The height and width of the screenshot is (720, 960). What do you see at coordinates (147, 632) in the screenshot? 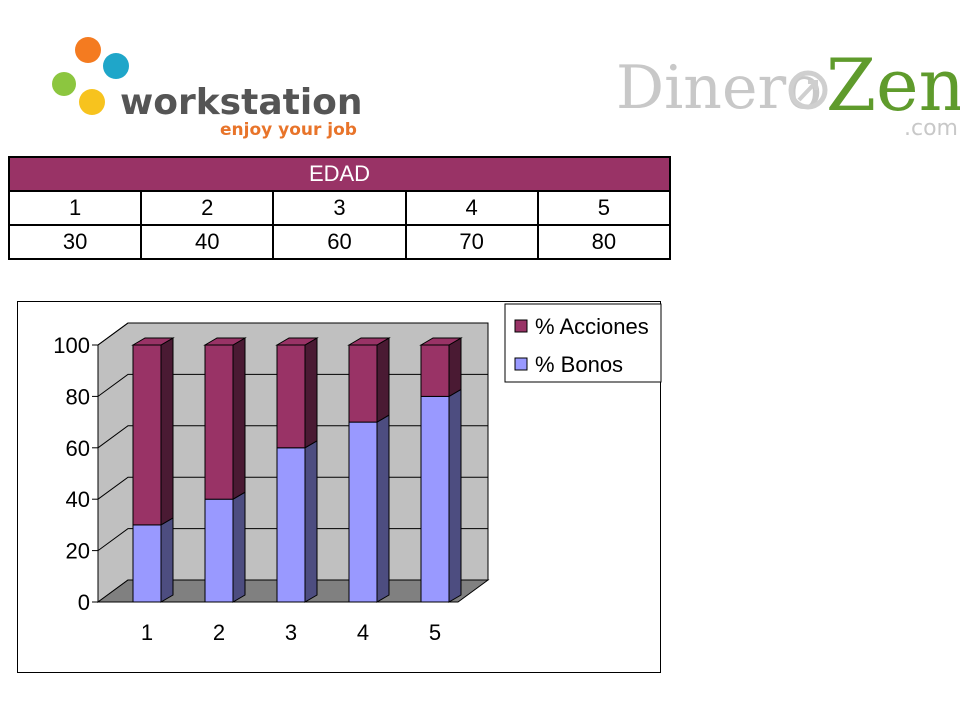
I see `x-tick-label: 1` at bounding box center [147, 632].